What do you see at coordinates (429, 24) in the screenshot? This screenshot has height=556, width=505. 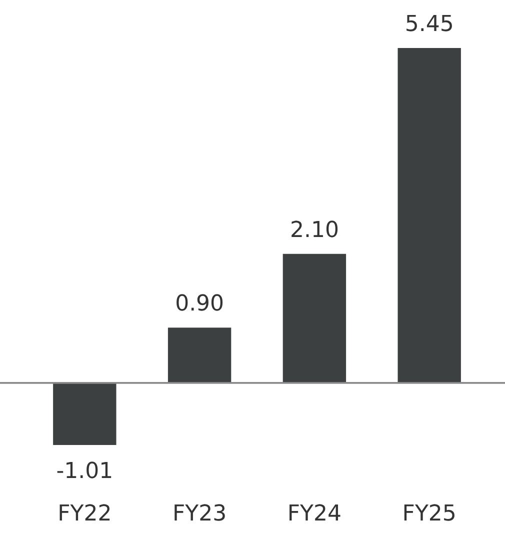 I see `data-label: 5.45` at bounding box center [429, 24].